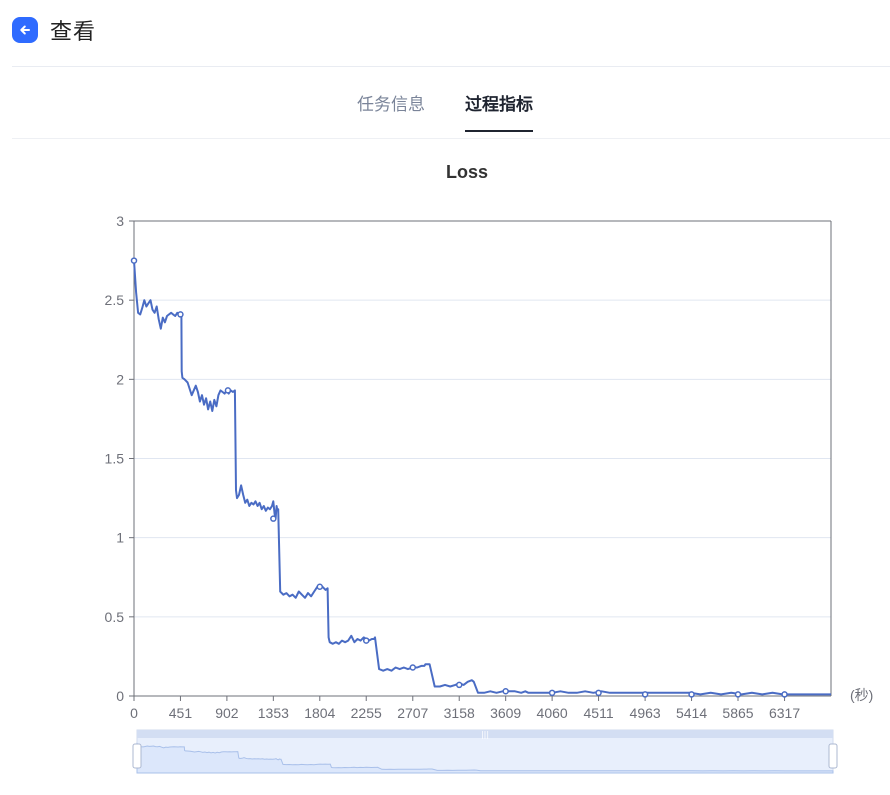 This screenshot has height=795, width=890. What do you see at coordinates (833, 756) in the screenshot?
I see `zoom-handle-right` at bounding box center [833, 756].